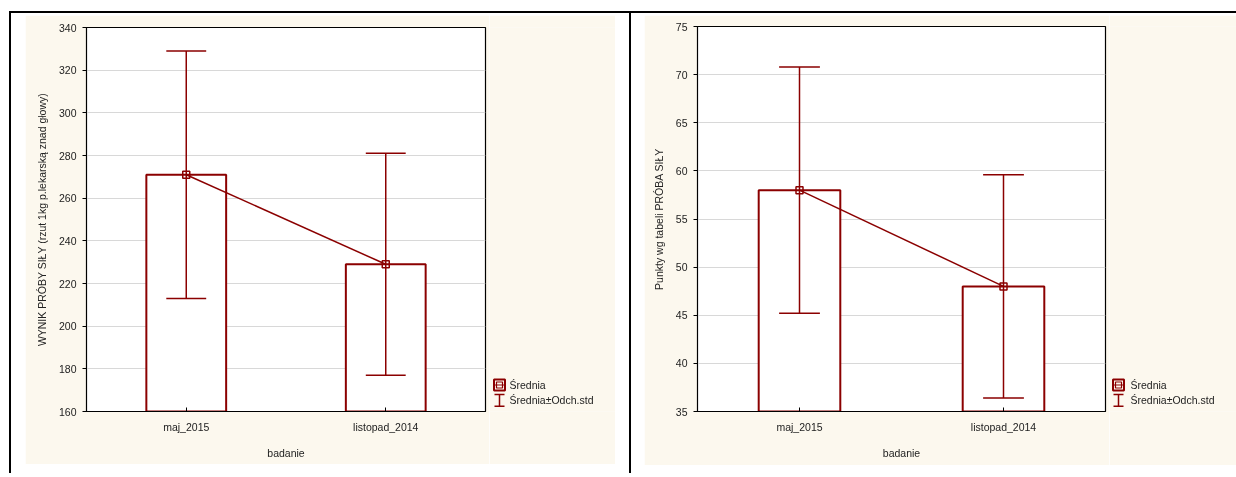  What do you see at coordinates (681, 411) in the screenshot?
I see `y-tick-label: 35` at bounding box center [681, 411].